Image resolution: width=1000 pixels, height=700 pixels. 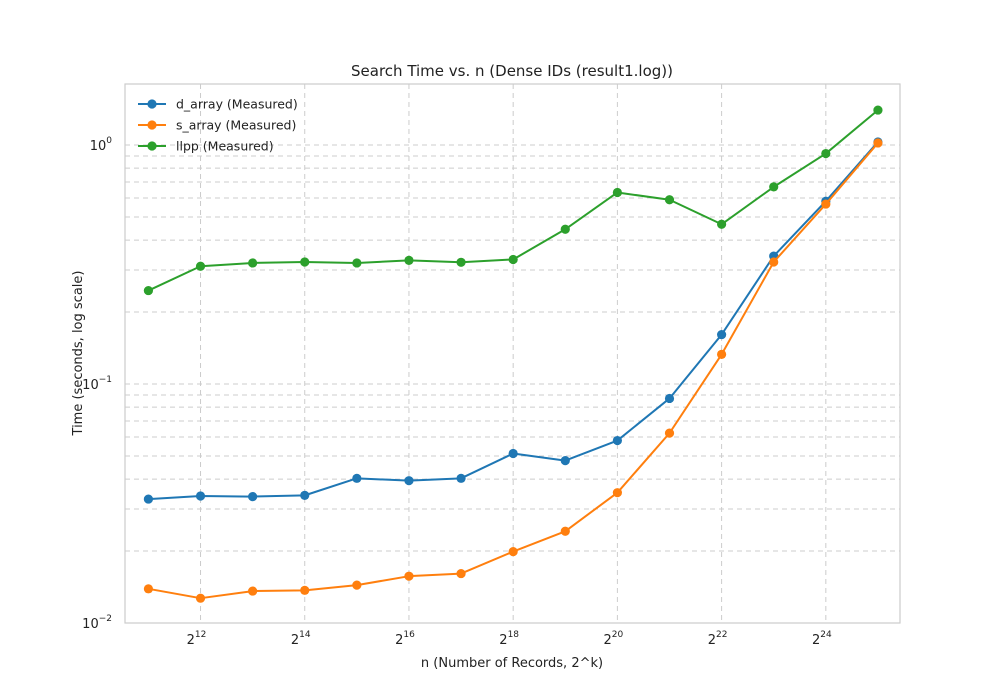 What do you see at coordinates (78, 354) in the screenshot?
I see `y-axis-label: Time (seconds, log scale)` at bounding box center [78, 354].